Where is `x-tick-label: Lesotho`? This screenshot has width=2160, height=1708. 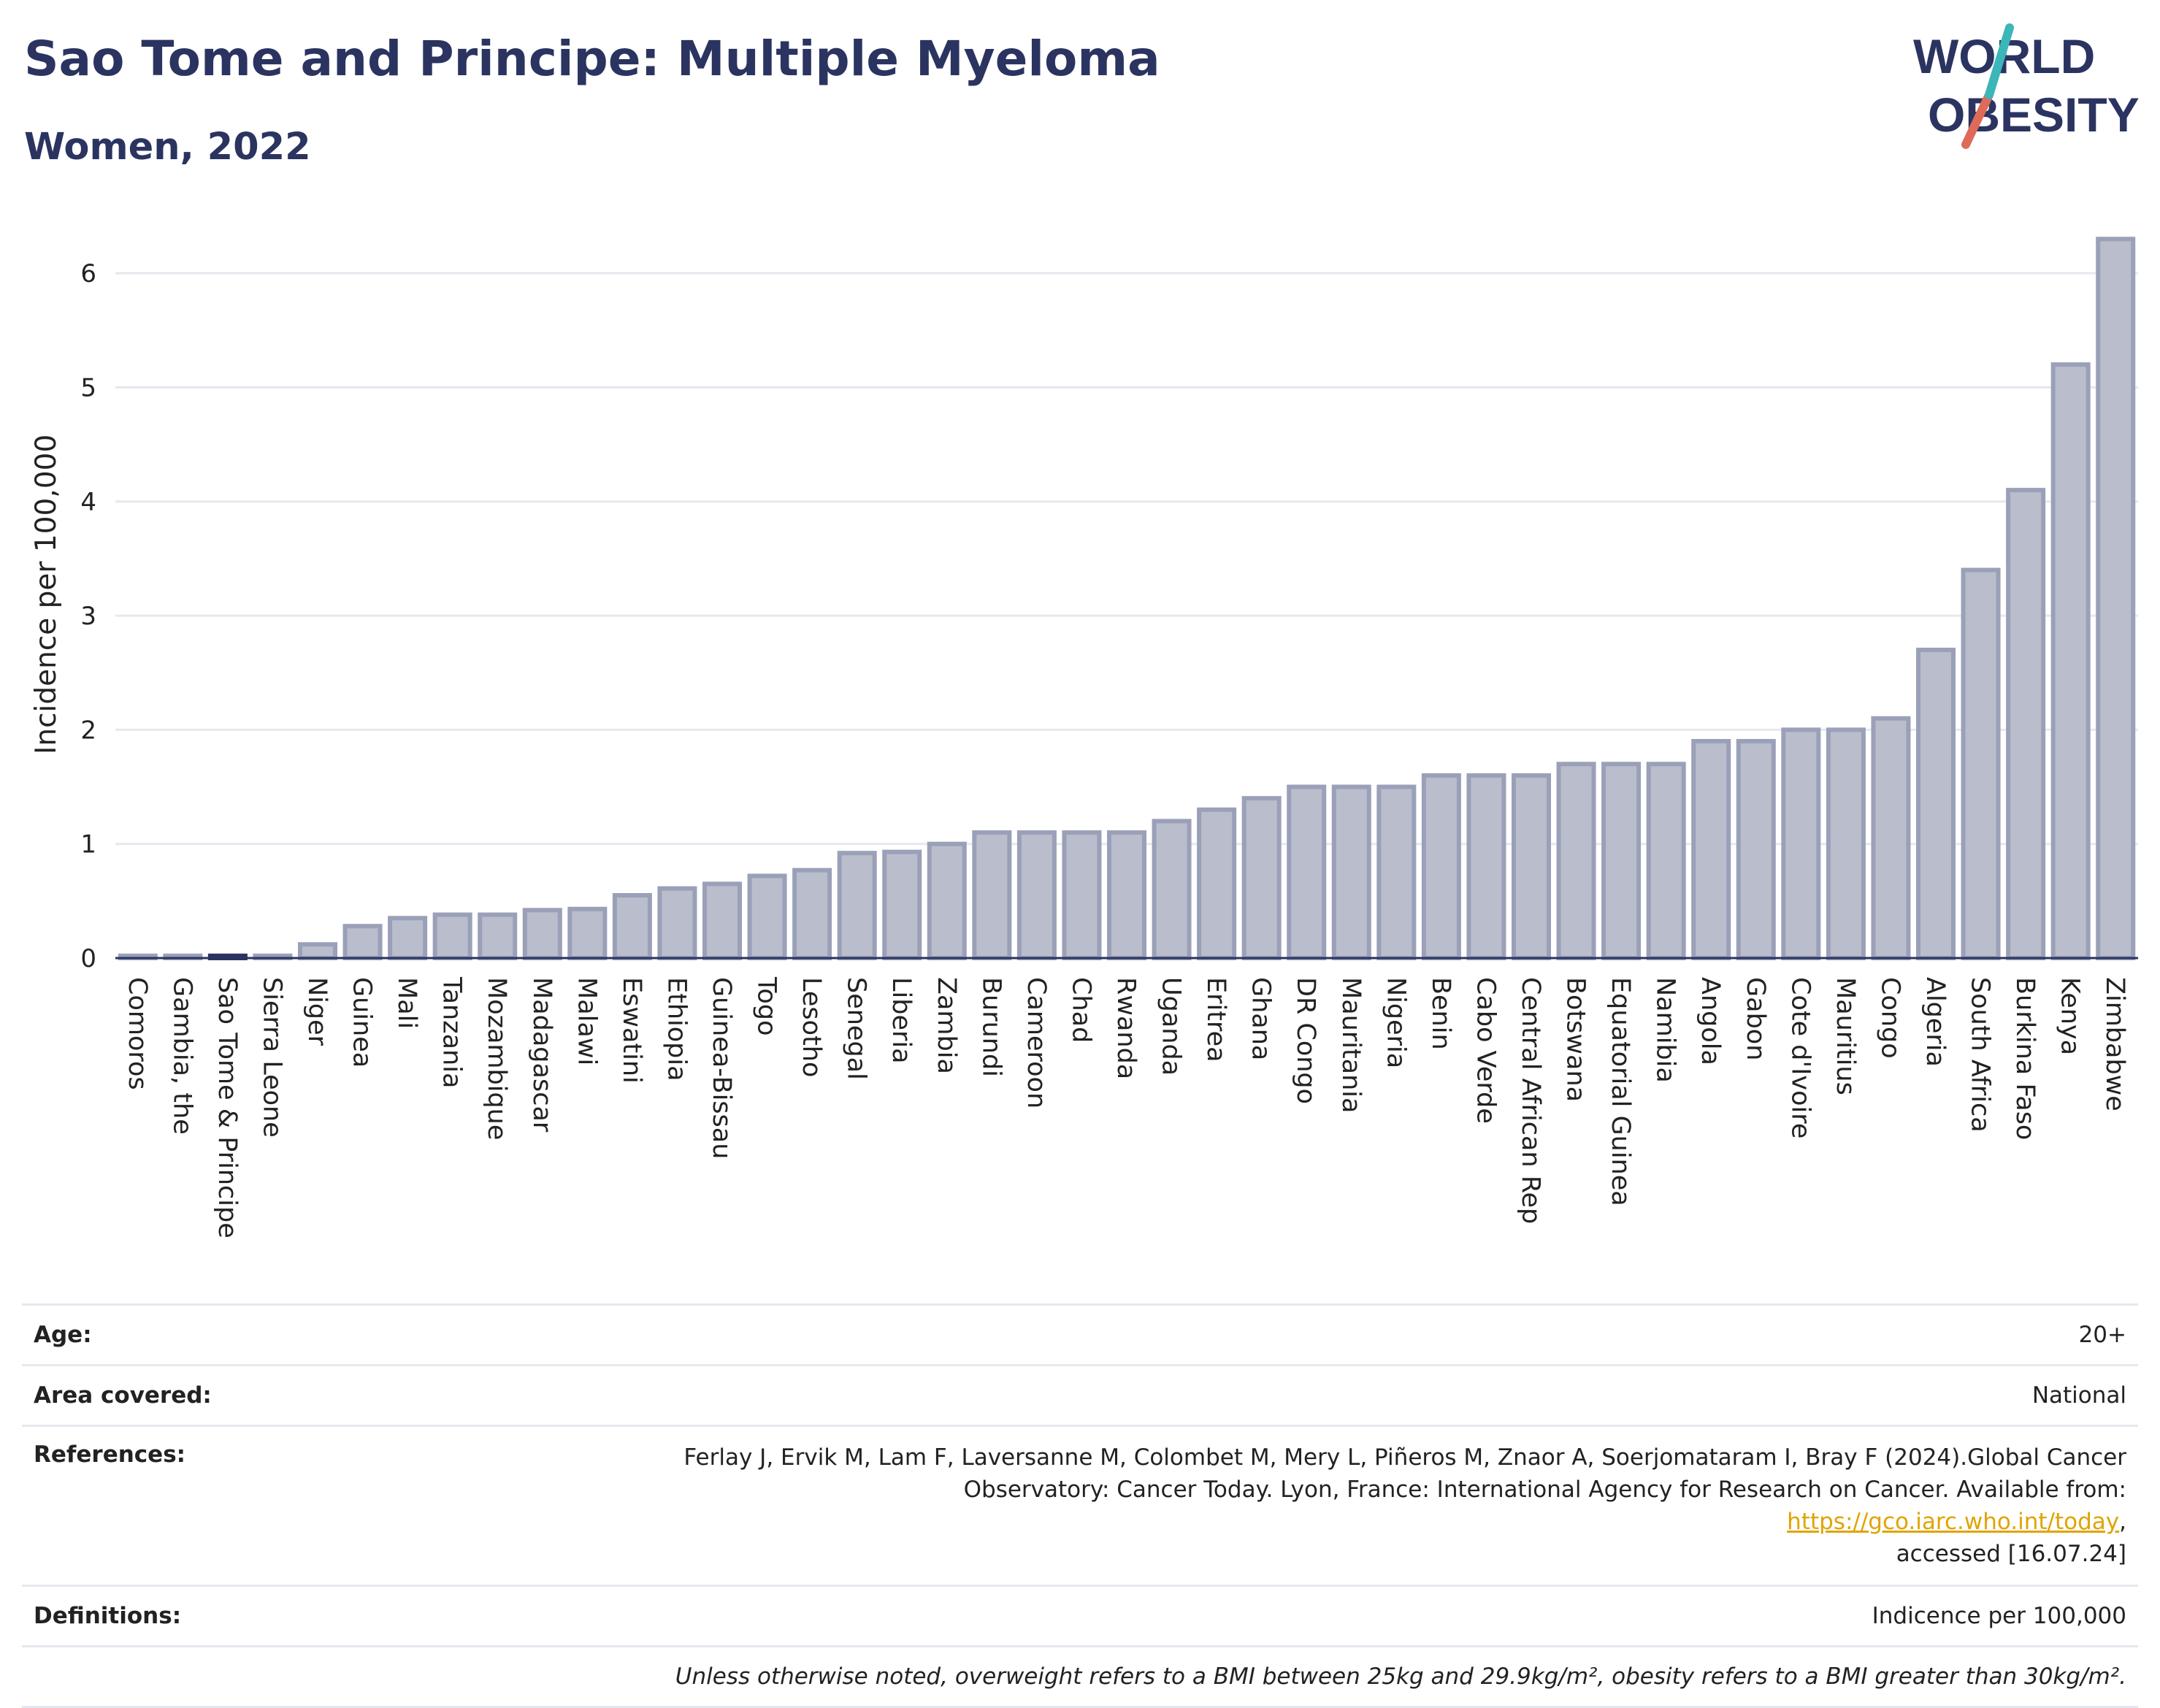
x-tick-label: Lesotho is located at coordinates (812, 1027).